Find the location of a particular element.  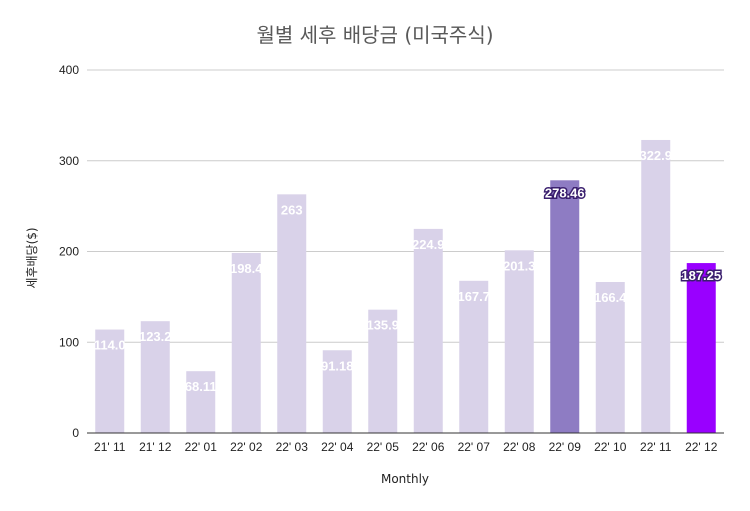

y-tick-label: 100 is located at coordinates (69, 342).